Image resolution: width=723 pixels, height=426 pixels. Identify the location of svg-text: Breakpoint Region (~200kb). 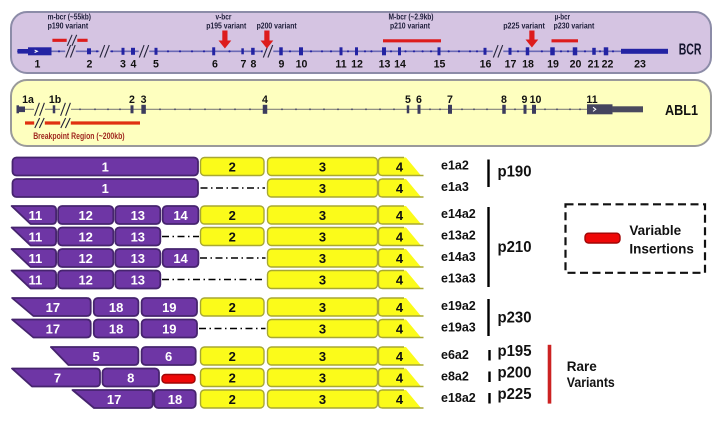
(78, 136).